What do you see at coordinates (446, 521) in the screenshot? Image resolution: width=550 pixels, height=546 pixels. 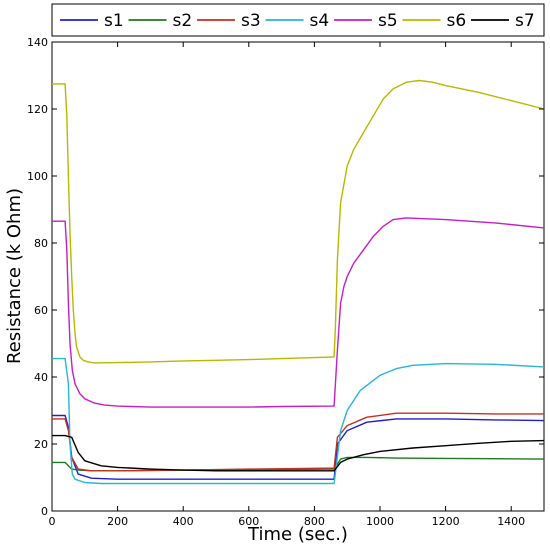 I see `x-tick-label: 1200` at bounding box center [446, 521].